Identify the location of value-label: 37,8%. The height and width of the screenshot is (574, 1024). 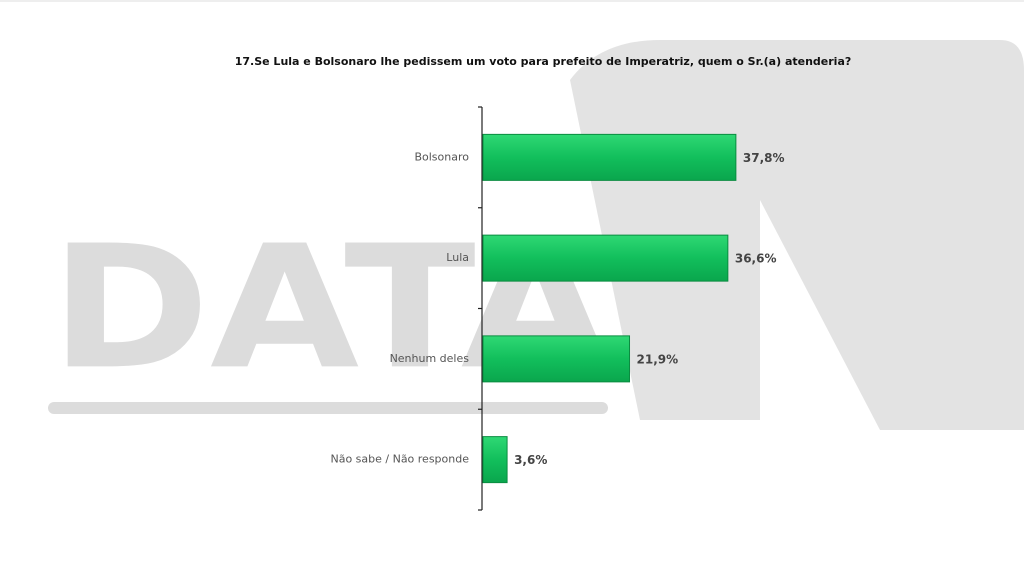
(764, 158).